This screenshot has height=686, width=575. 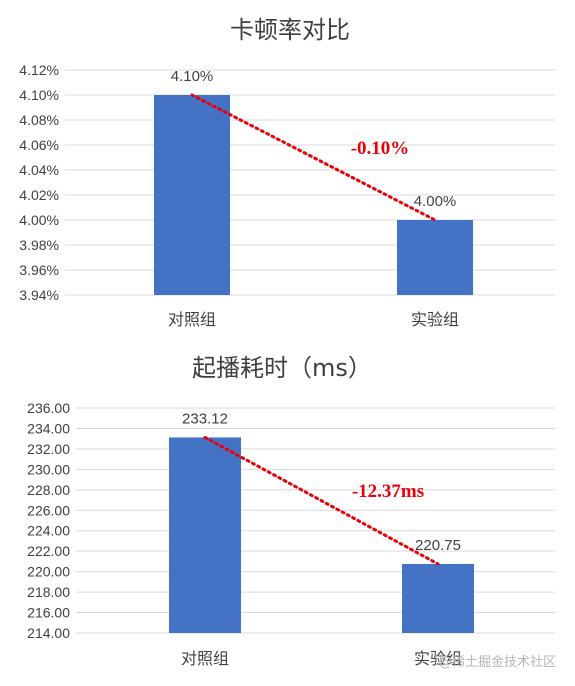 I want to click on y-tick-label: 226.00, so click(x=48, y=510).